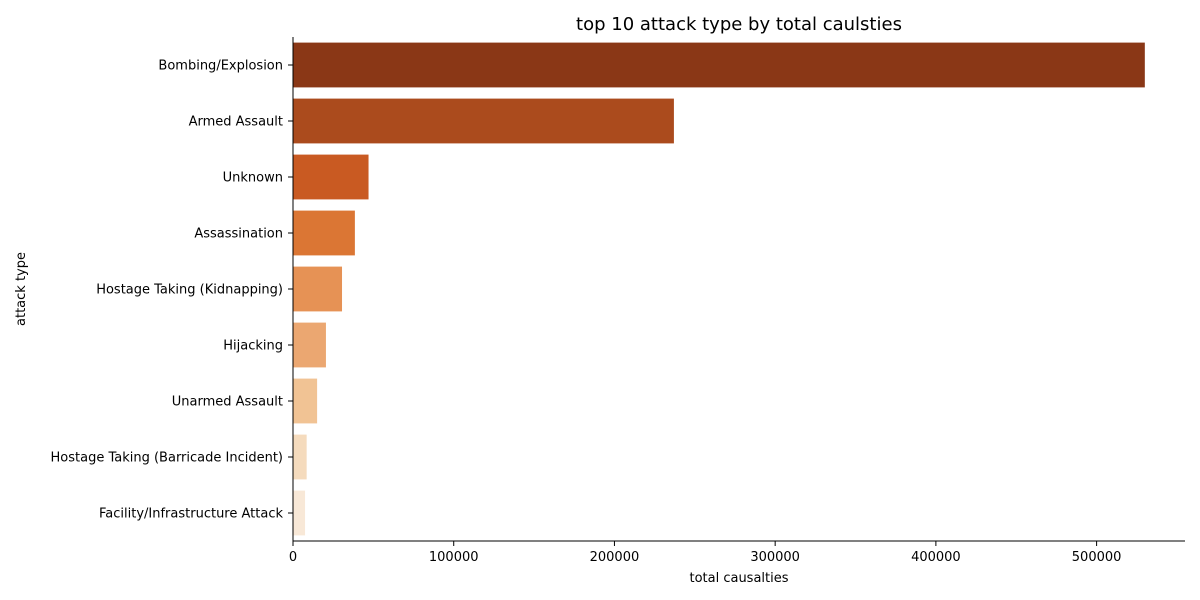 This screenshot has width=1200, height=600. What do you see at coordinates (454, 557) in the screenshot?
I see `x-tick-label: 100000` at bounding box center [454, 557].